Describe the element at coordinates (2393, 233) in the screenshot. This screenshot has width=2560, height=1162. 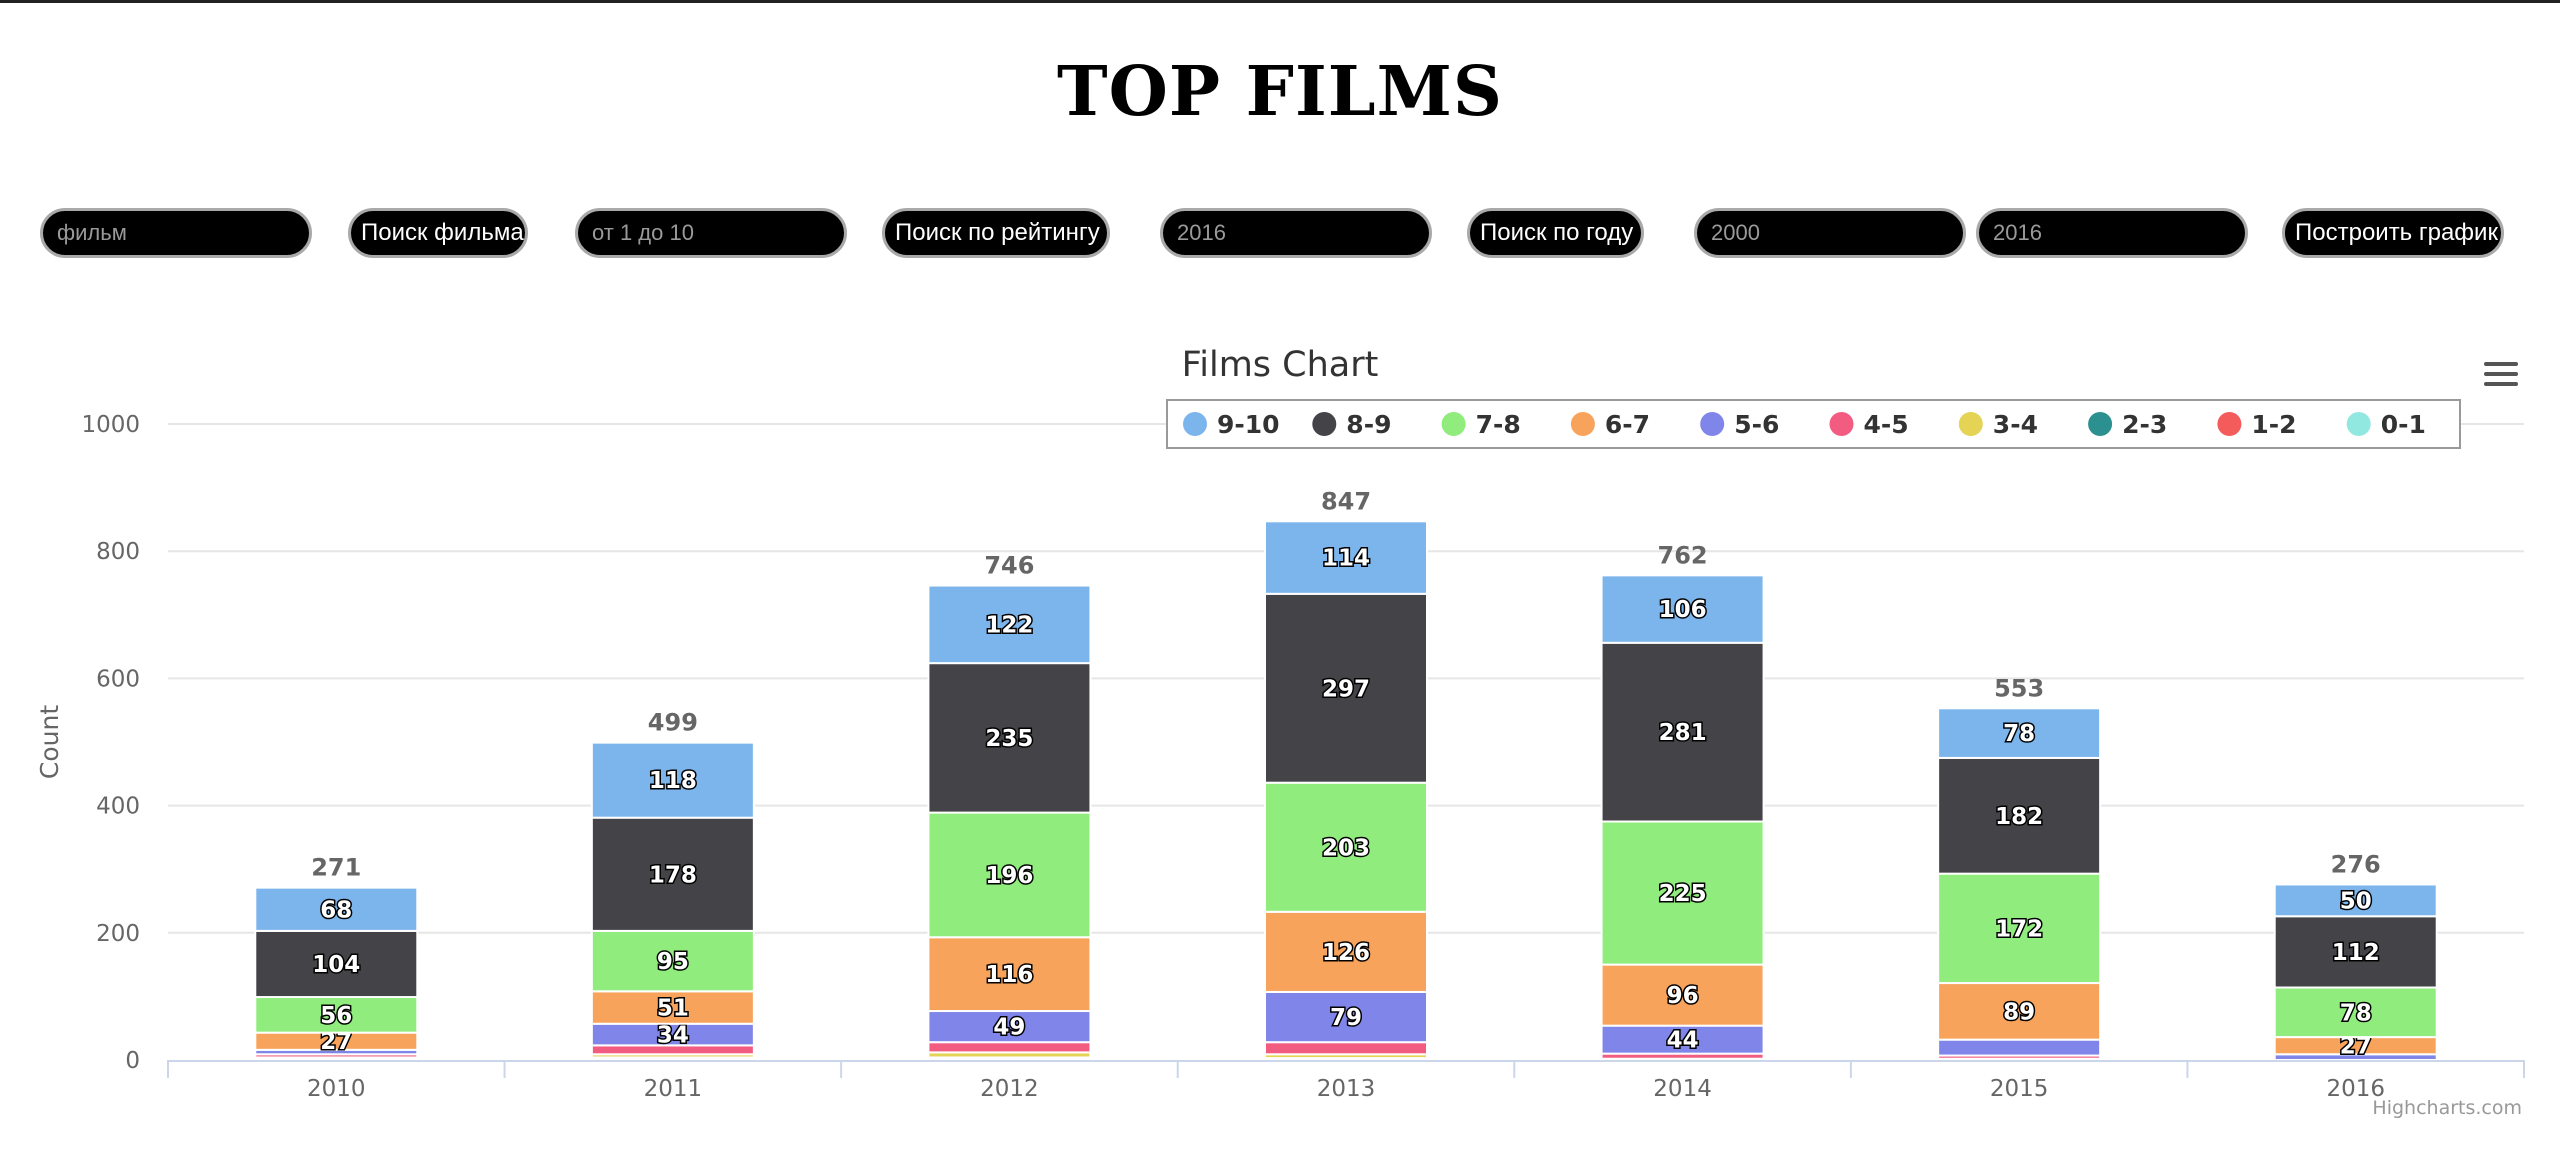
I see `build-chart-button: Построить график` at that location.